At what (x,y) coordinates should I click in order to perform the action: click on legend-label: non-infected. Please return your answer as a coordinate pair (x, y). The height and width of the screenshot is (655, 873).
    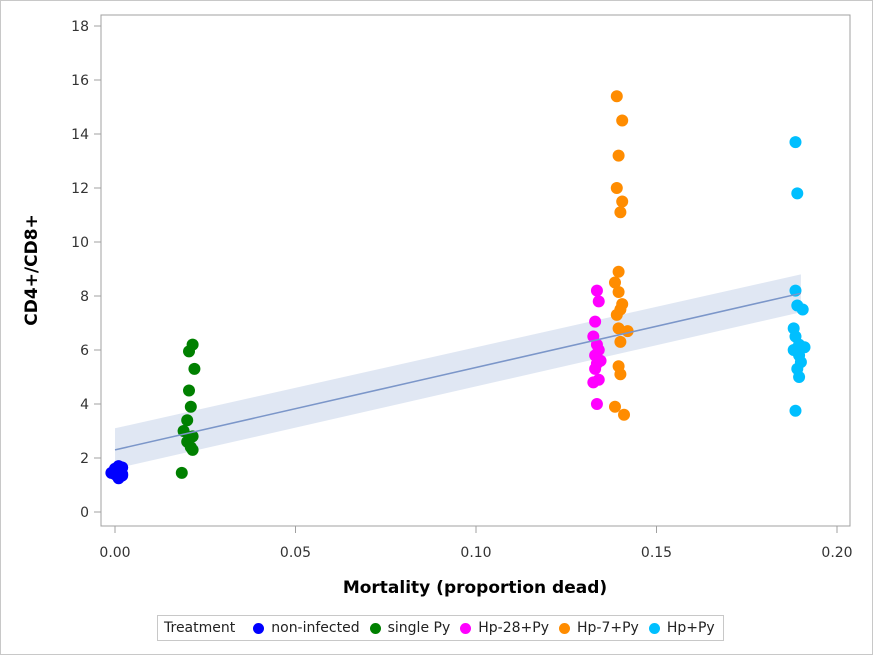
    Looking at the image, I should click on (315, 628).